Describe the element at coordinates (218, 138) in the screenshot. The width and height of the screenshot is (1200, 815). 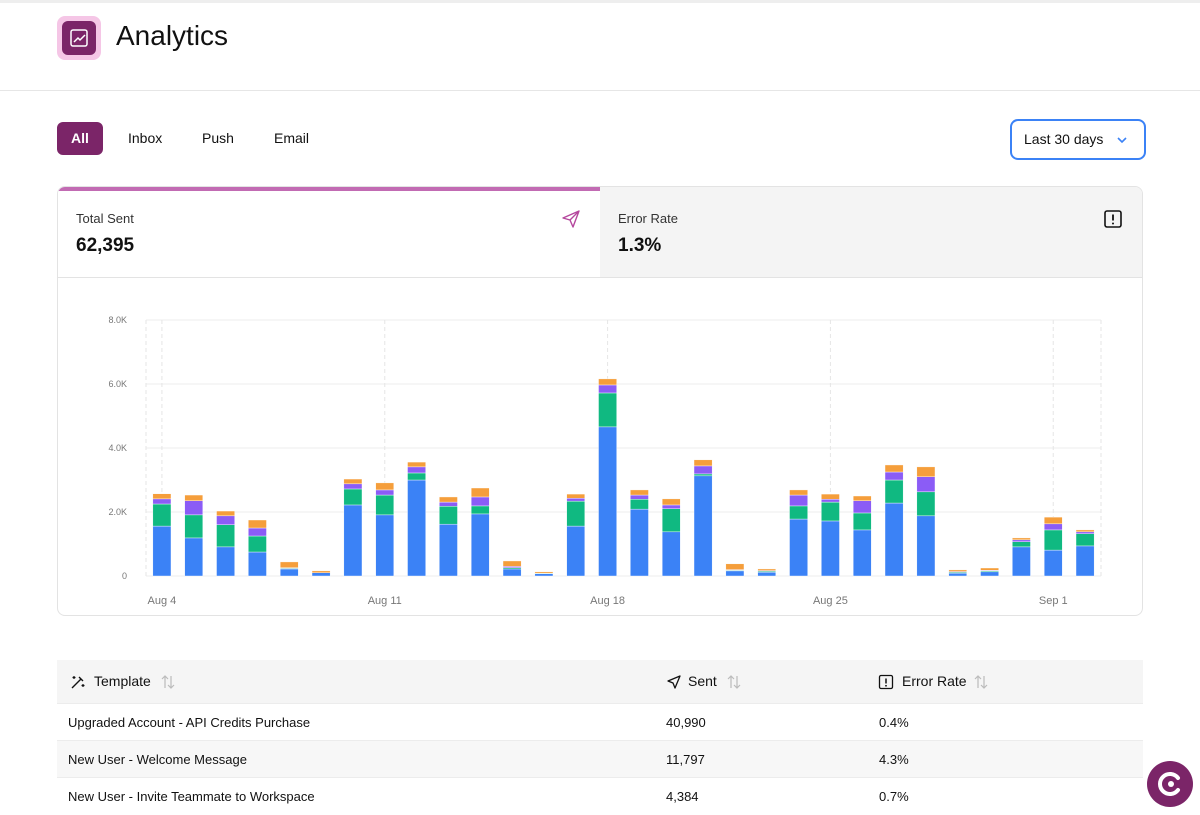
I see `tab: Push` at that location.